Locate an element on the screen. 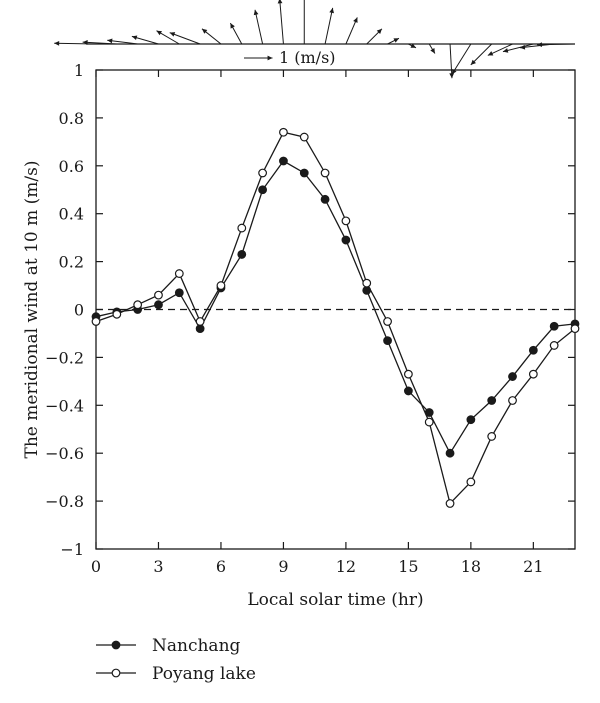  x-tick-label: 9 is located at coordinates (283, 566).